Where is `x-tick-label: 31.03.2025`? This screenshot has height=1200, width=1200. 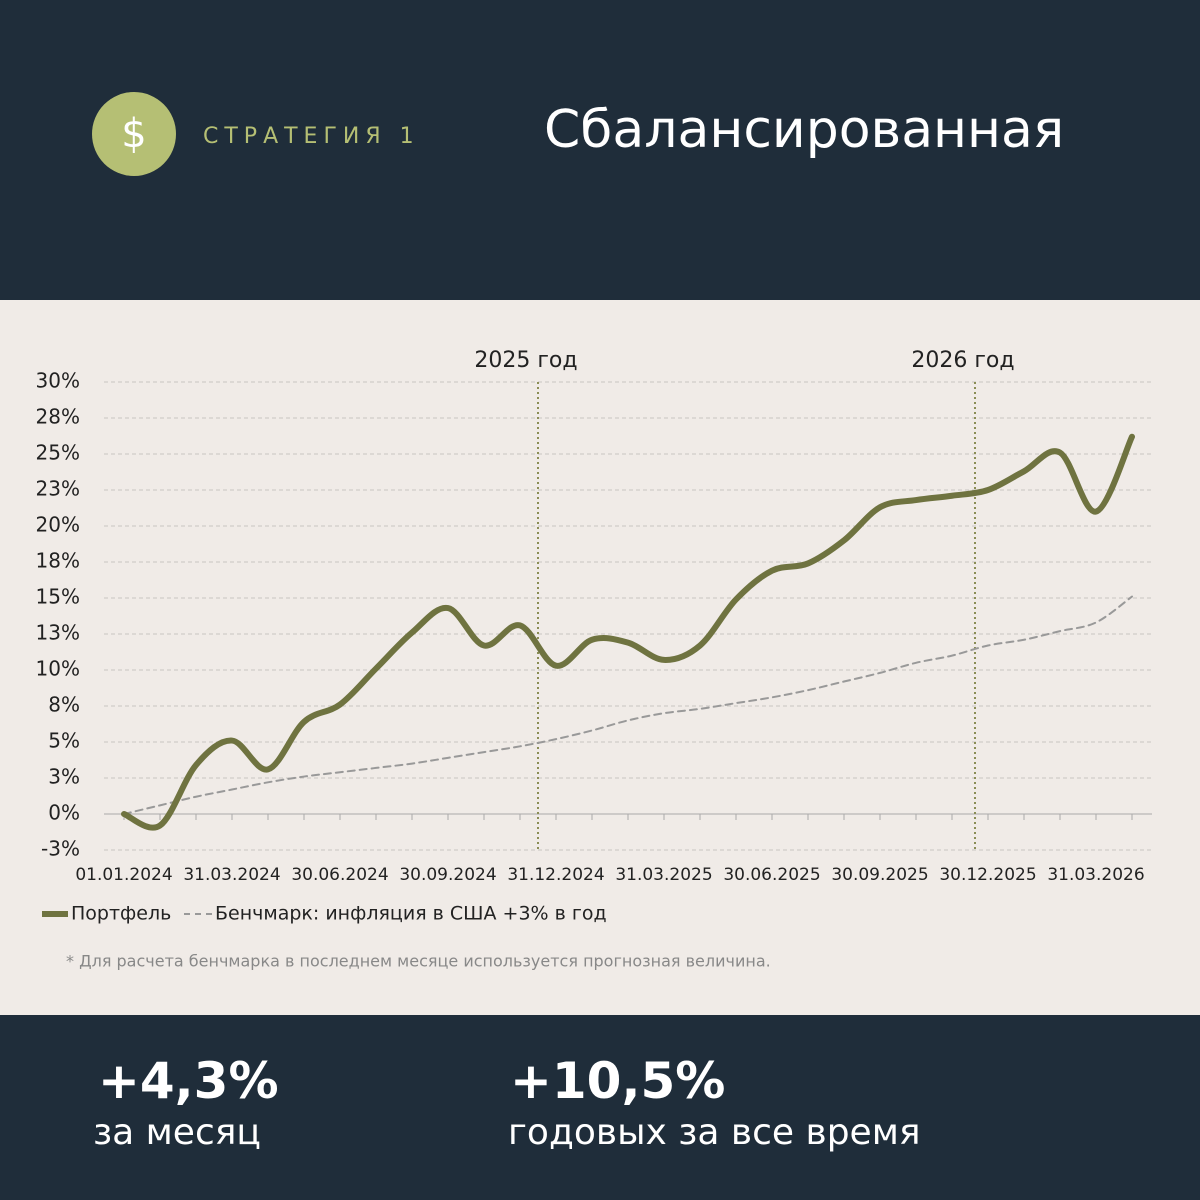
x-tick-label: 31.03.2025 is located at coordinates (663, 875).